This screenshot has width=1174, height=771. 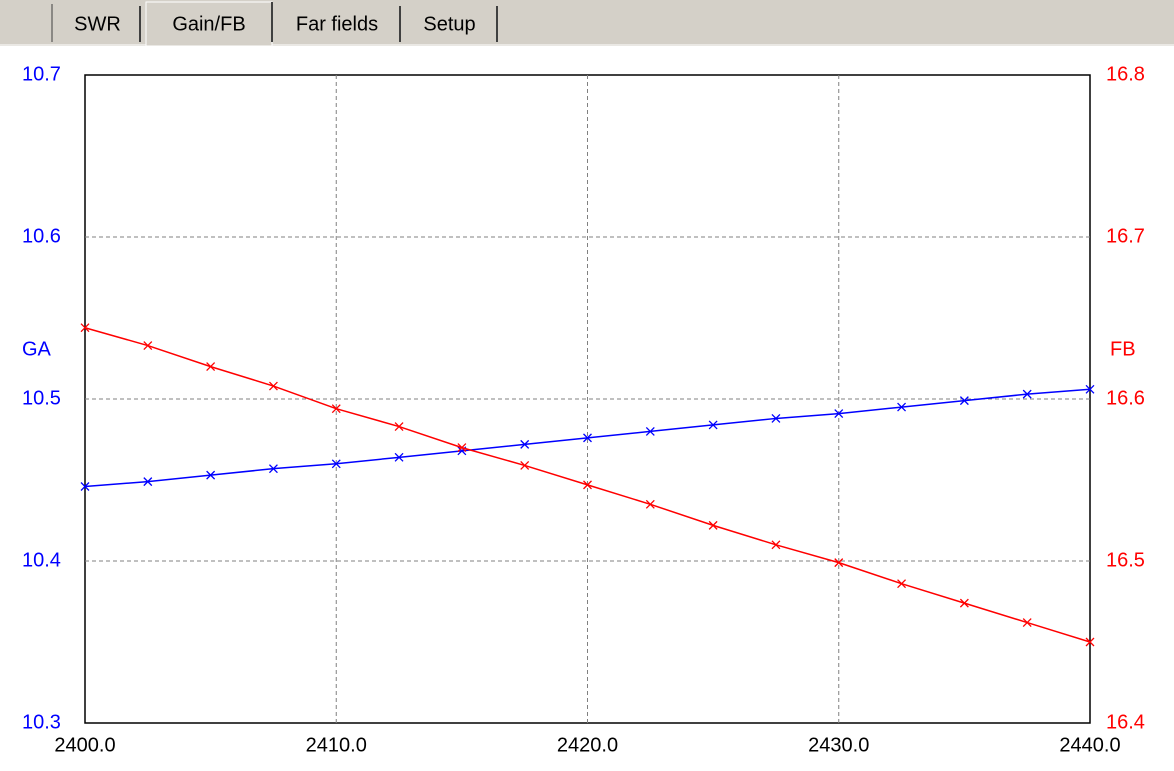 I want to click on y-tick-label: 10.6, so click(x=41, y=236).